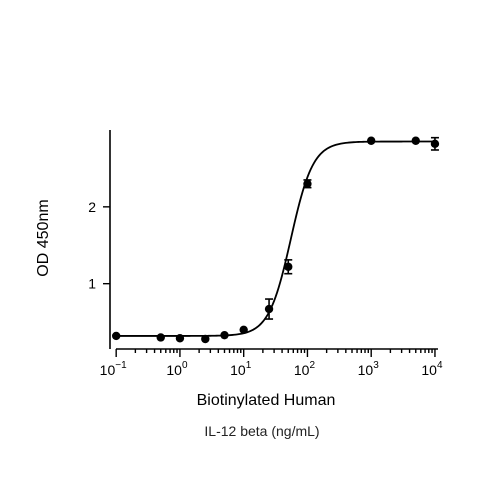 The image size is (500, 500). I want to click on y-ticks: 12, so click(99, 245).